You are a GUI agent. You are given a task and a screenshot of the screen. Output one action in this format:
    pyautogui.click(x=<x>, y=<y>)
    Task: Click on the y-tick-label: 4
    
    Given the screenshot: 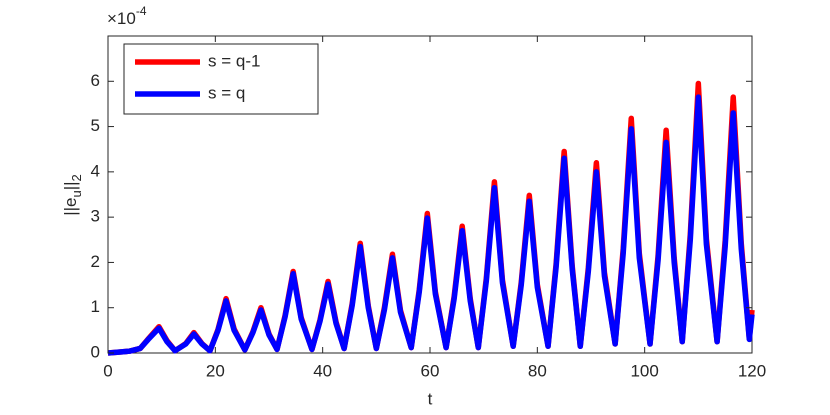 What is the action you would take?
    pyautogui.click(x=95, y=170)
    